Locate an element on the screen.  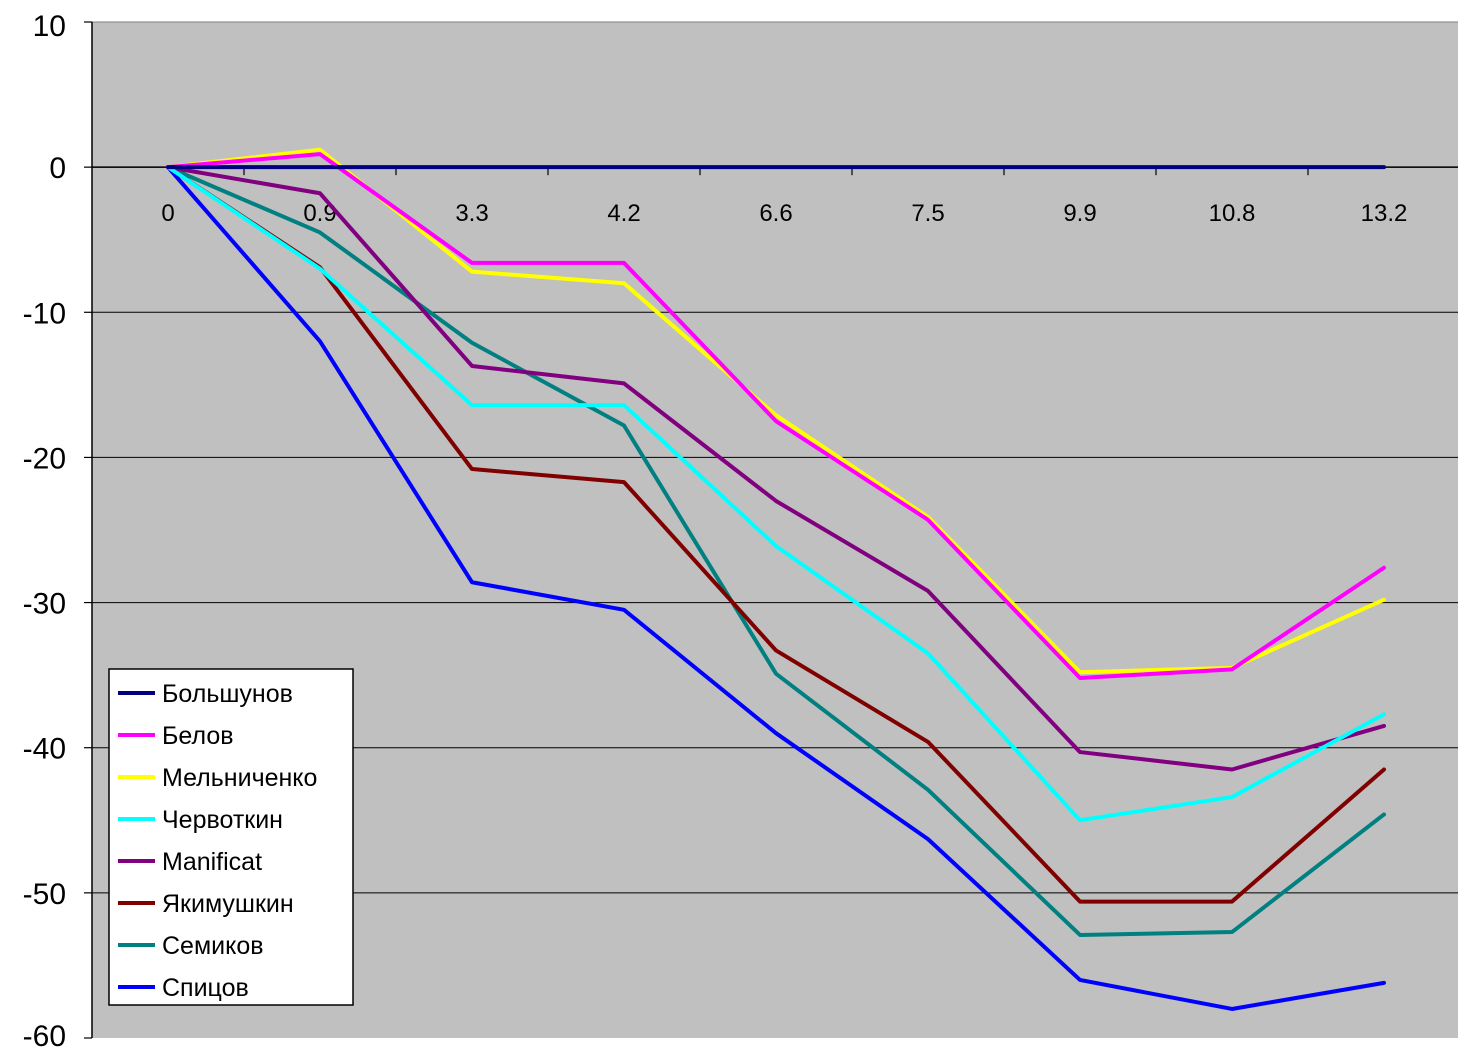
x-tick-label: 6.6 is located at coordinates (775, 213).